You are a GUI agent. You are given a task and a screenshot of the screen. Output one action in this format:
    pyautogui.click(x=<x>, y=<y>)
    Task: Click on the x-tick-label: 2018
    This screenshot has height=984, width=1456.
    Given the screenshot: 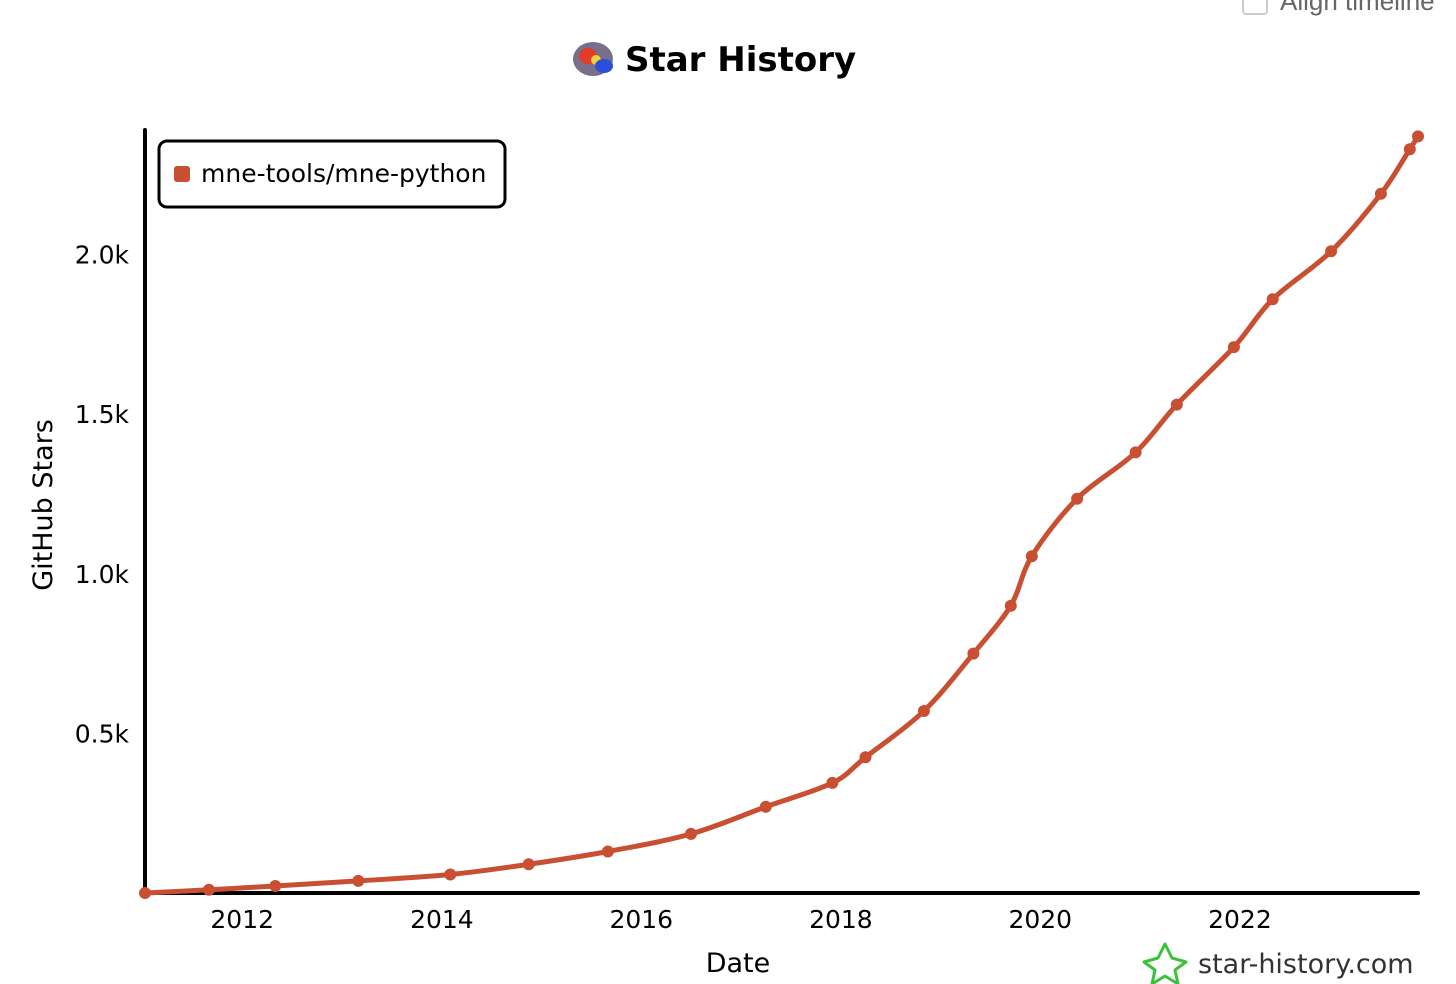 What is the action you would take?
    pyautogui.click(x=841, y=919)
    